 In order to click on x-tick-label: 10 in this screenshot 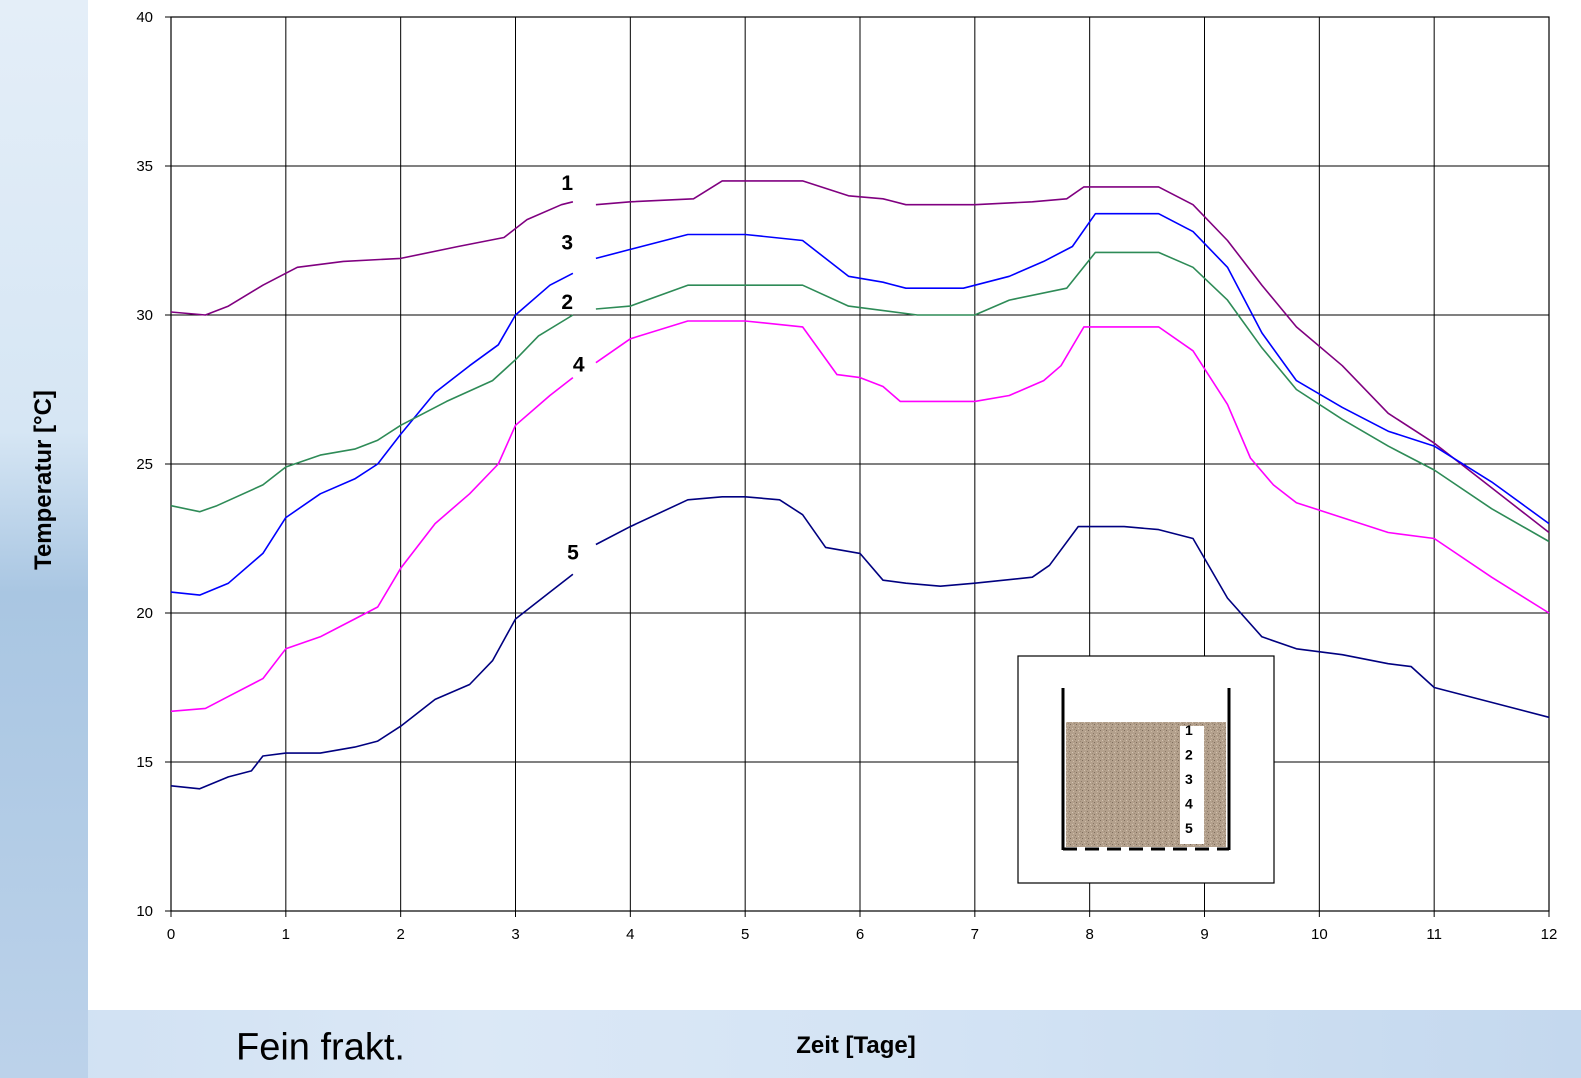, I will do `click(1319, 934)`.